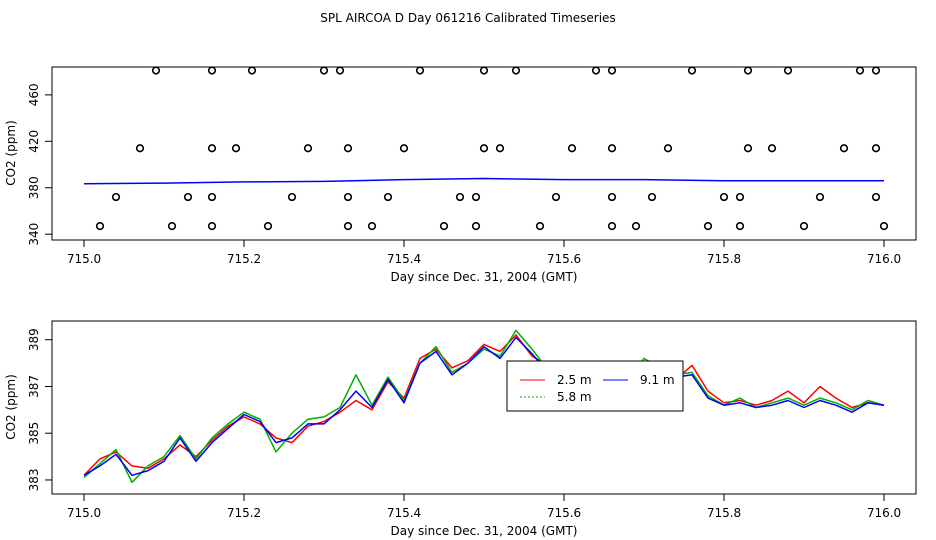  Describe the element at coordinates (34, 433) in the screenshot. I see `y-tick-label: 385` at that location.